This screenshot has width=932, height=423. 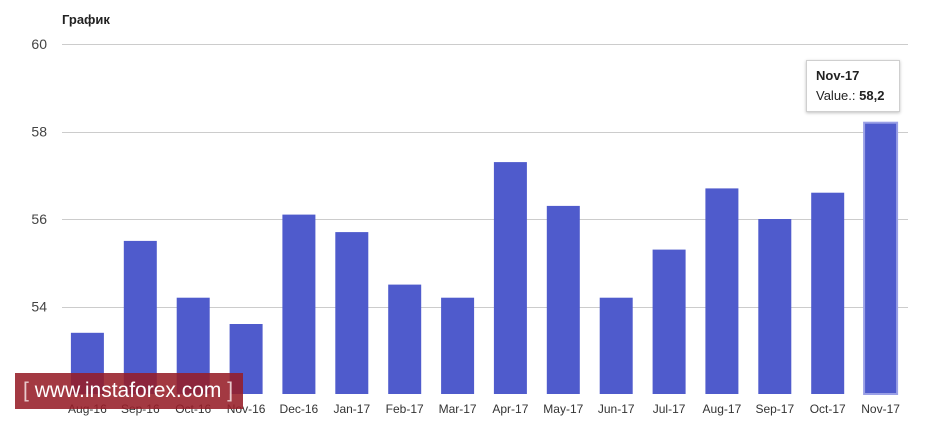 What do you see at coordinates (836, 95) in the screenshot?
I see `tooltip-label: Value.:` at bounding box center [836, 95].